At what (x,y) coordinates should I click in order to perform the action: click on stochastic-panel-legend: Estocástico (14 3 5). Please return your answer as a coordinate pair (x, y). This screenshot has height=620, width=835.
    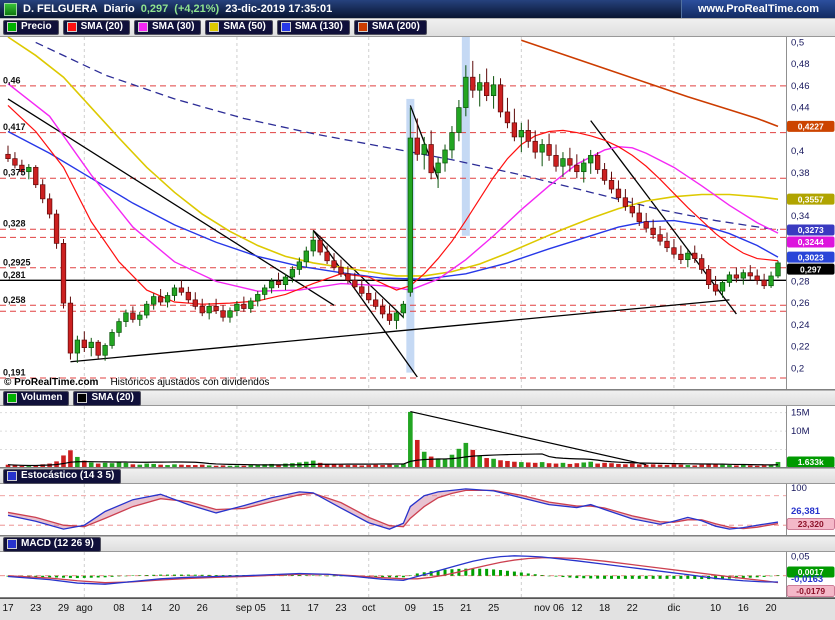
    Looking at the image, I should click on (417, 476).